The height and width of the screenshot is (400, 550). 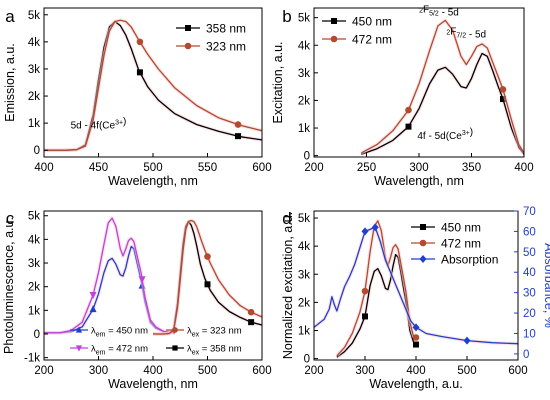 I want to click on panel-letter: b, so click(x=286, y=16).